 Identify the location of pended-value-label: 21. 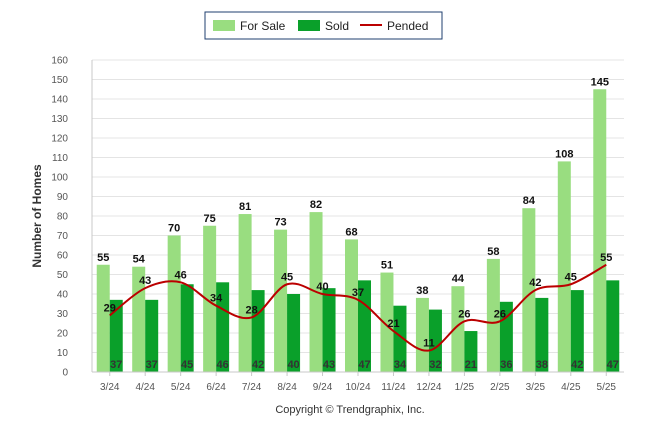
(393, 324).